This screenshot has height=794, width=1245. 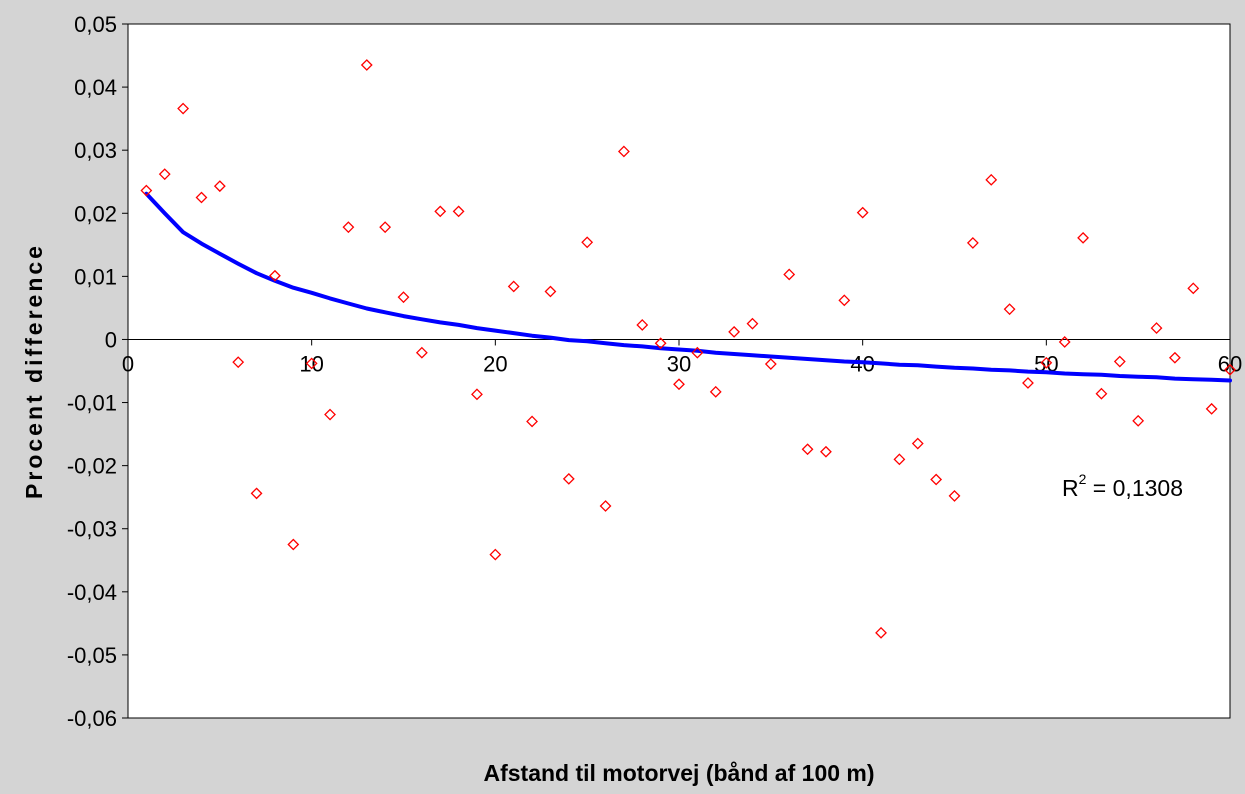 I want to click on r2-sup: 2, so click(x=1083, y=479).